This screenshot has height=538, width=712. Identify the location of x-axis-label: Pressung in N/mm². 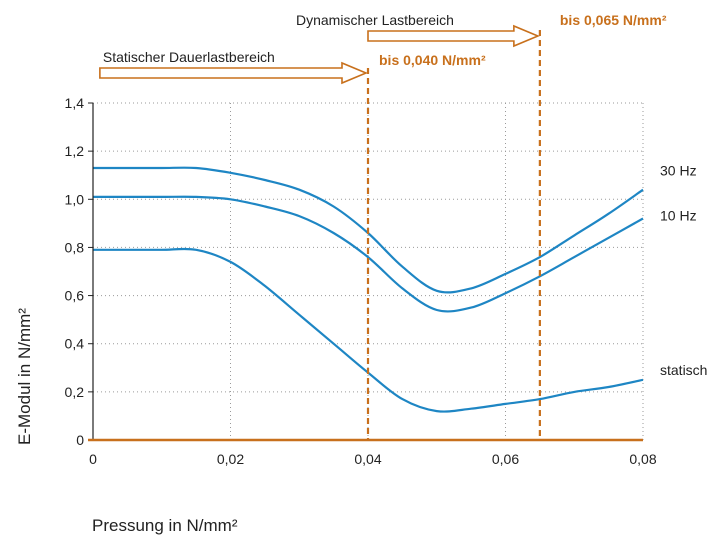
(165, 525).